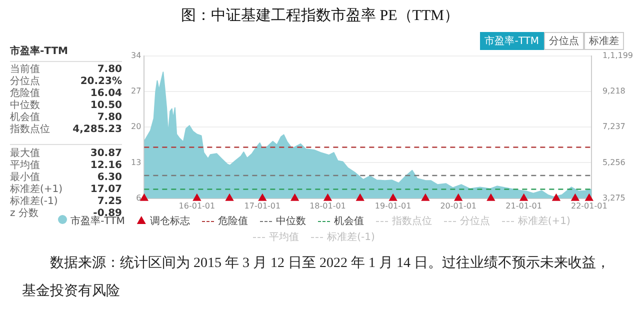 Image resolution: width=640 pixels, height=313 pixels. What do you see at coordinates (97, 222) in the screenshot?
I see `legend-label: 市盈率-TTM` at bounding box center [97, 222].